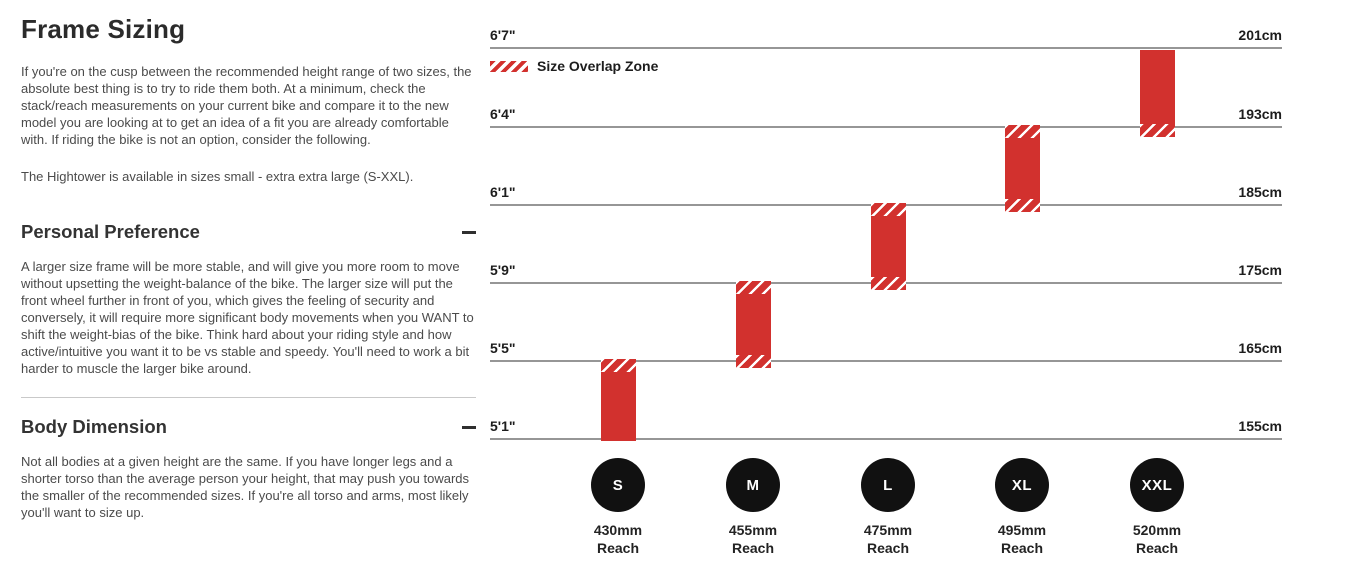  Describe the element at coordinates (886, 351) in the screenshot. I see `gridline-row: 5'5" 165cm` at that location.